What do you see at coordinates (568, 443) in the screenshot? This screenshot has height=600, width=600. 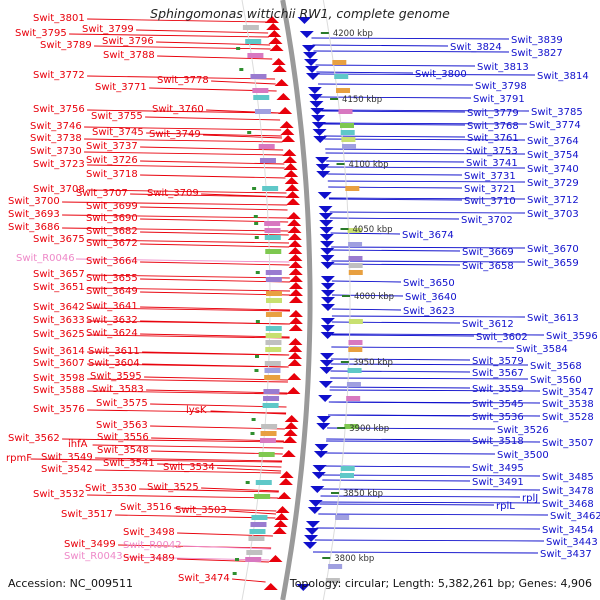 I see `gene-label-right: Swit_3507` at bounding box center [568, 443].